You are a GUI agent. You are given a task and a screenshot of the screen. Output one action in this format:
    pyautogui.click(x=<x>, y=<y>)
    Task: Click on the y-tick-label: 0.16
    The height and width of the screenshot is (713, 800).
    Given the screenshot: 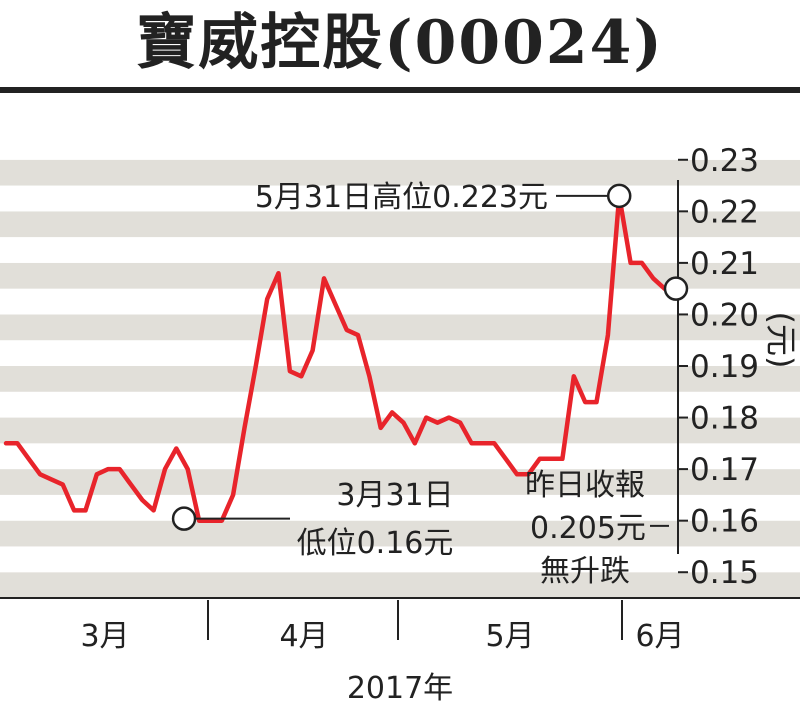 What is the action you would take?
    pyautogui.click(x=724, y=522)
    